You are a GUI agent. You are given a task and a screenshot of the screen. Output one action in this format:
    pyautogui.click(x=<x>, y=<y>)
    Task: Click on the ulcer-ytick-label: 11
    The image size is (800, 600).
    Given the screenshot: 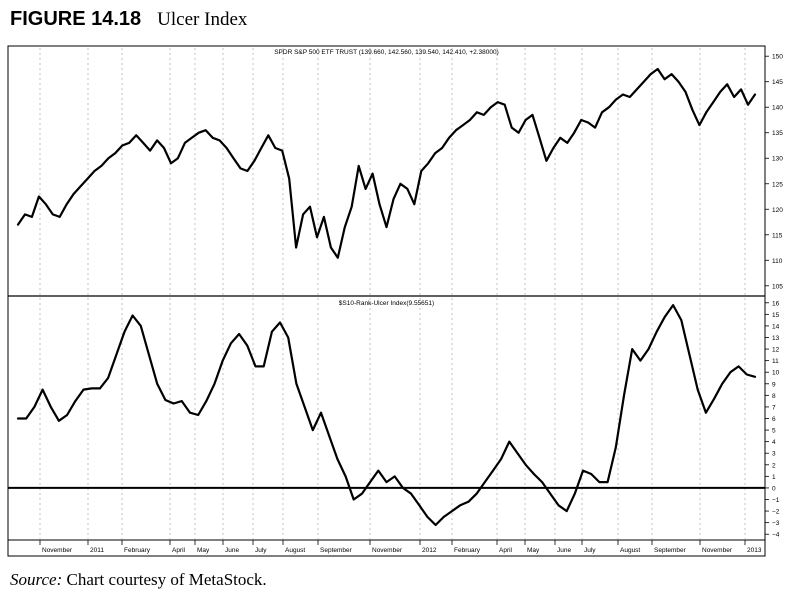 What is the action you would take?
    pyautogui.click(x=775, y=361)
    